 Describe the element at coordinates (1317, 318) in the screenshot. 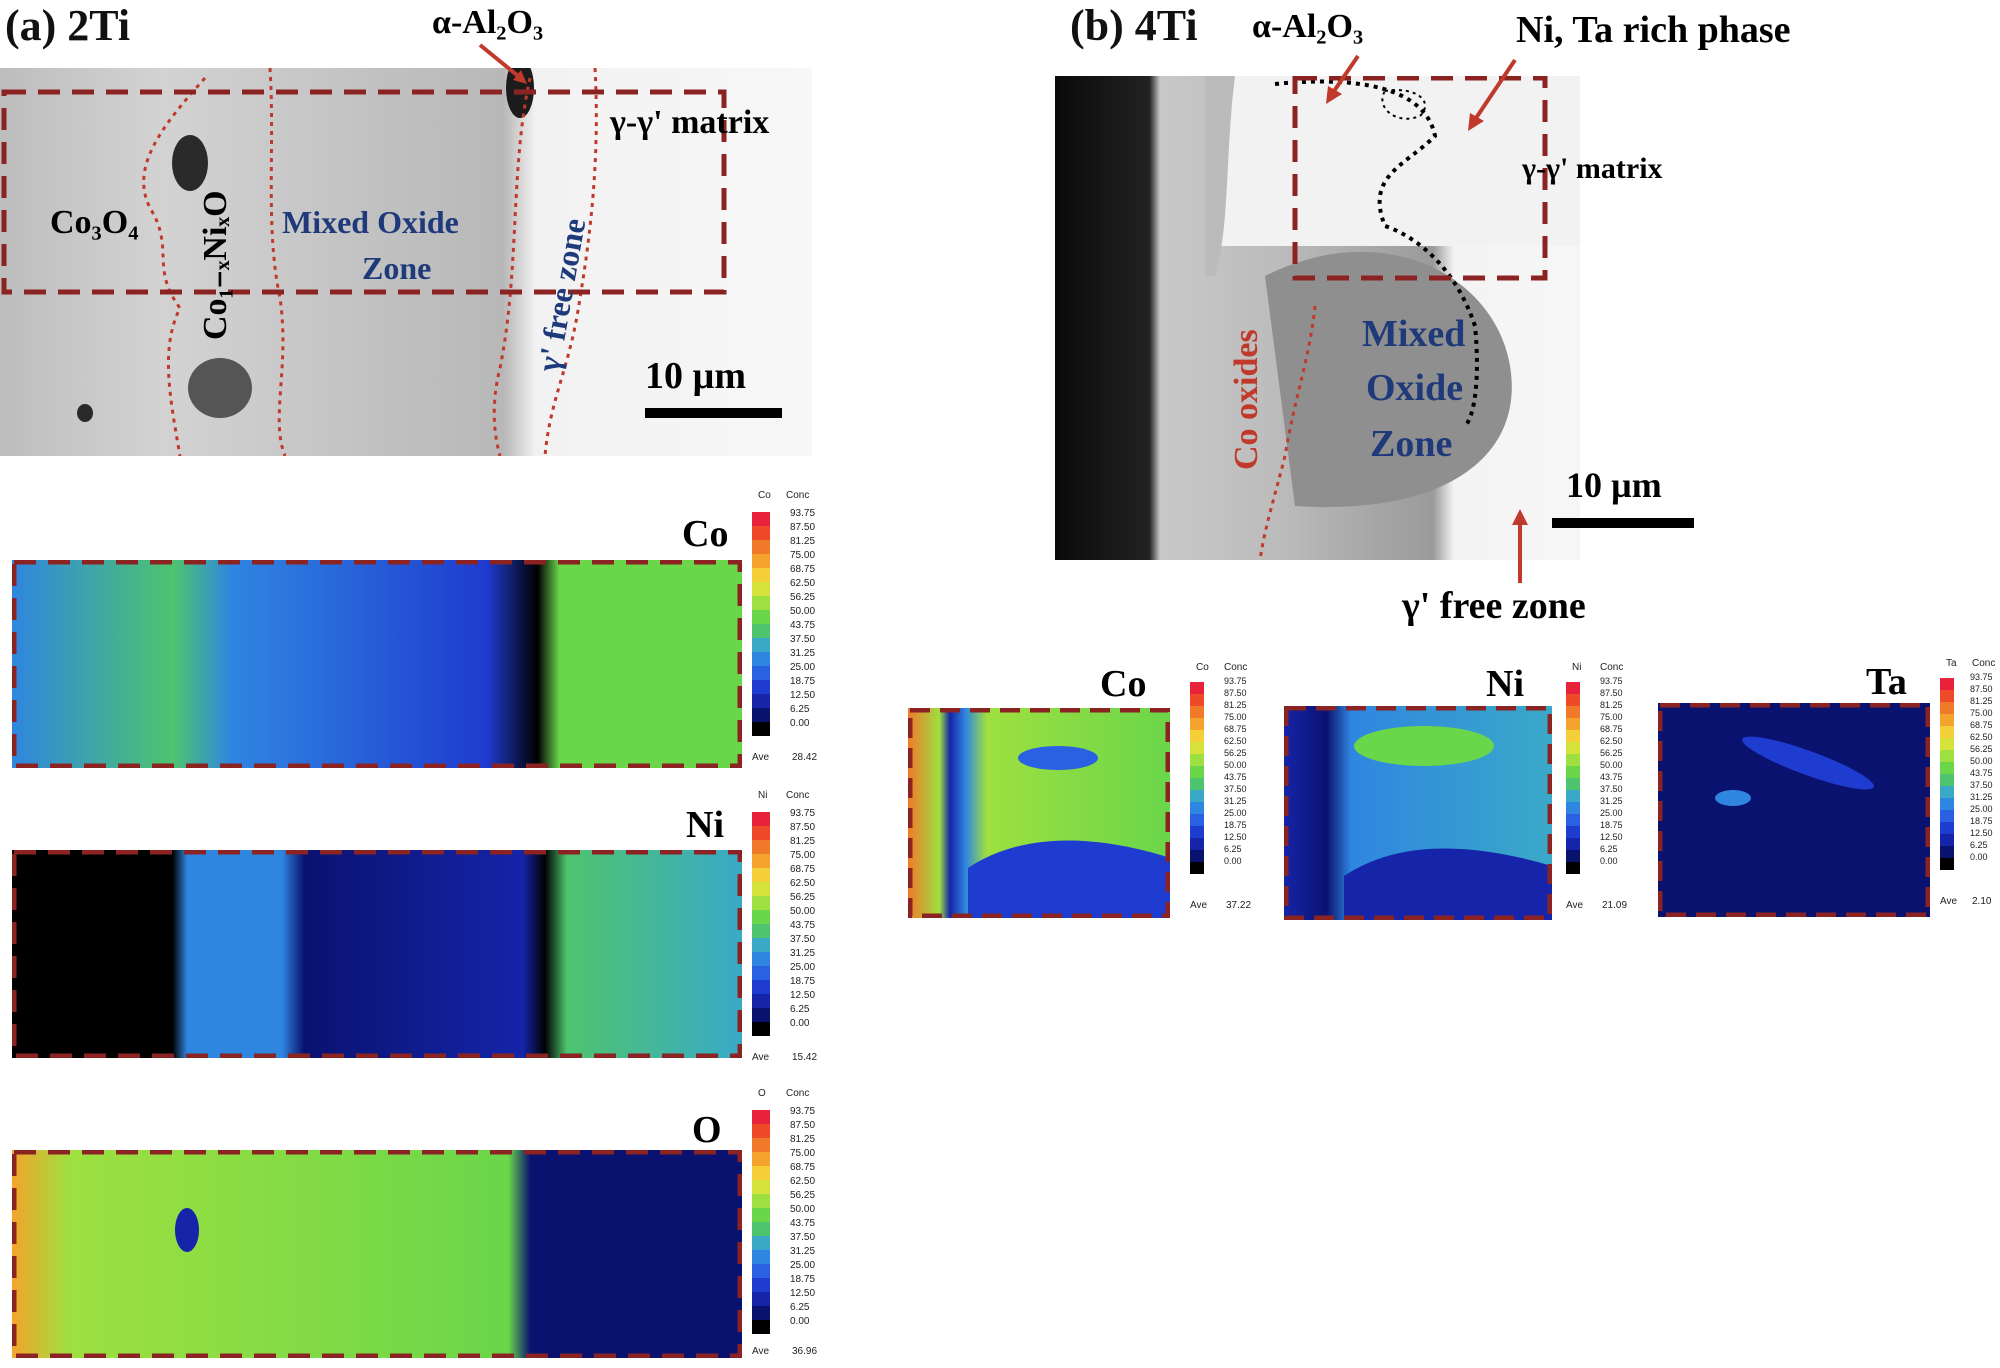

I see `sem-image-4ti` at that location.